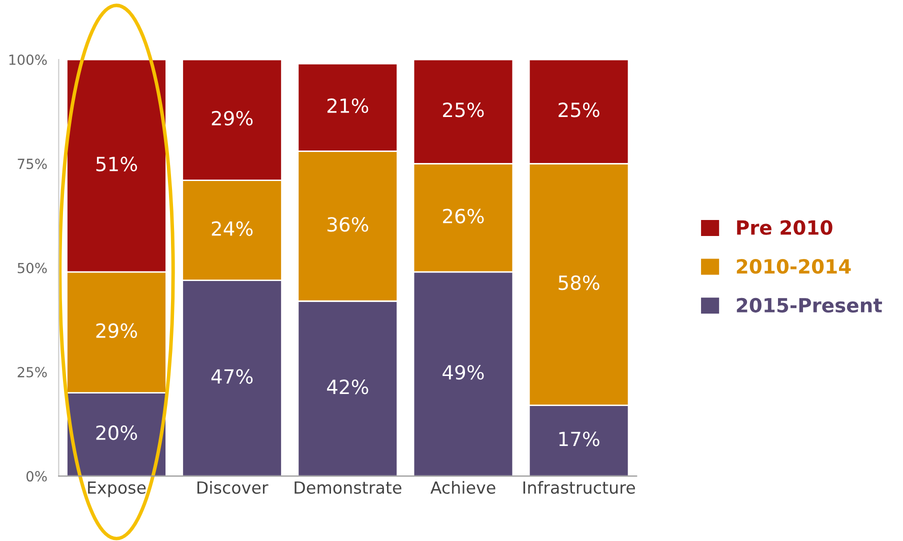 This screenshot has width=903, height=541. Describe the element at coordinates (579, 439) in the screenshot. I see `data-label: 17%` at that location.